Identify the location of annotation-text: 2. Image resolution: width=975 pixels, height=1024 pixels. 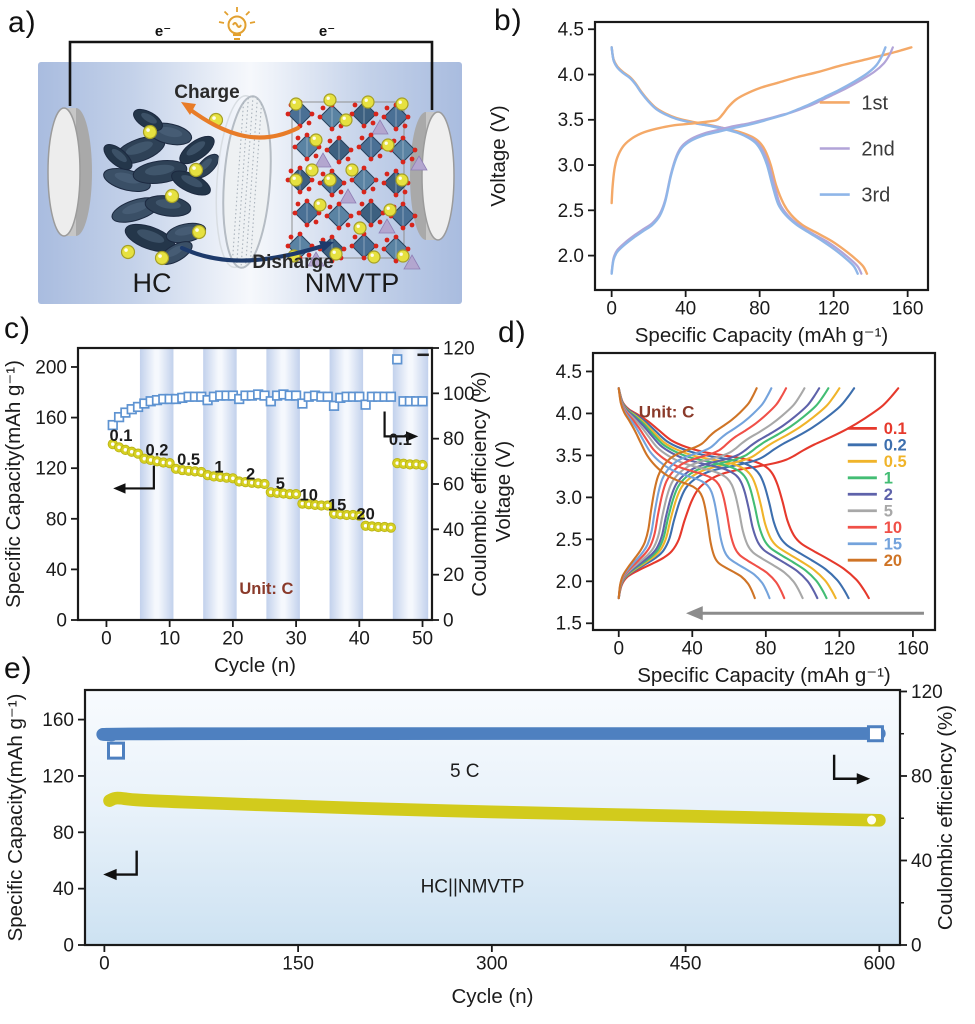
(250, 475).